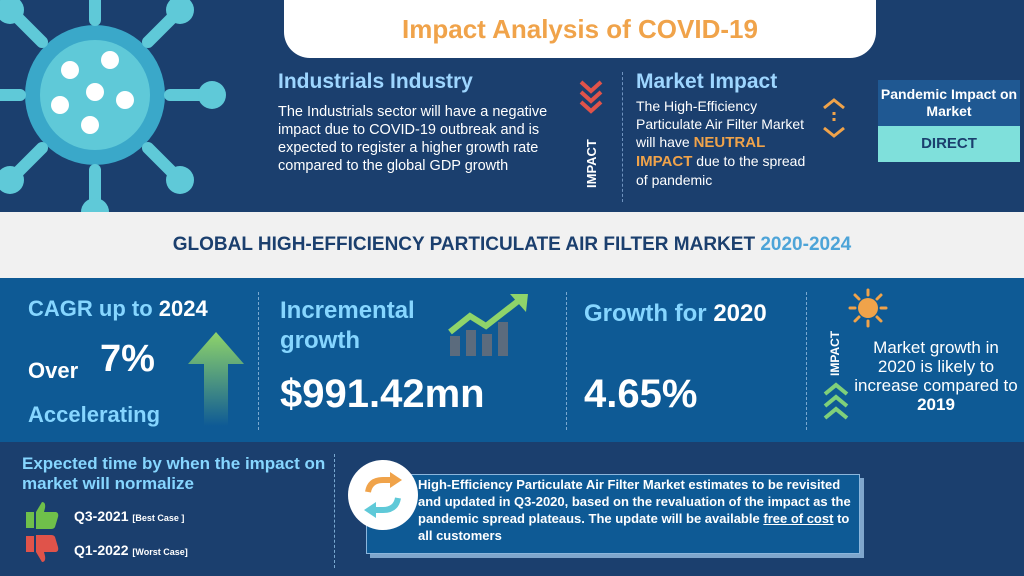 This screenshot has width=1024, height=576. Describe the element at coordinates (127, 359) in the screenshot. I see `cagr-value: 7%` at that location.